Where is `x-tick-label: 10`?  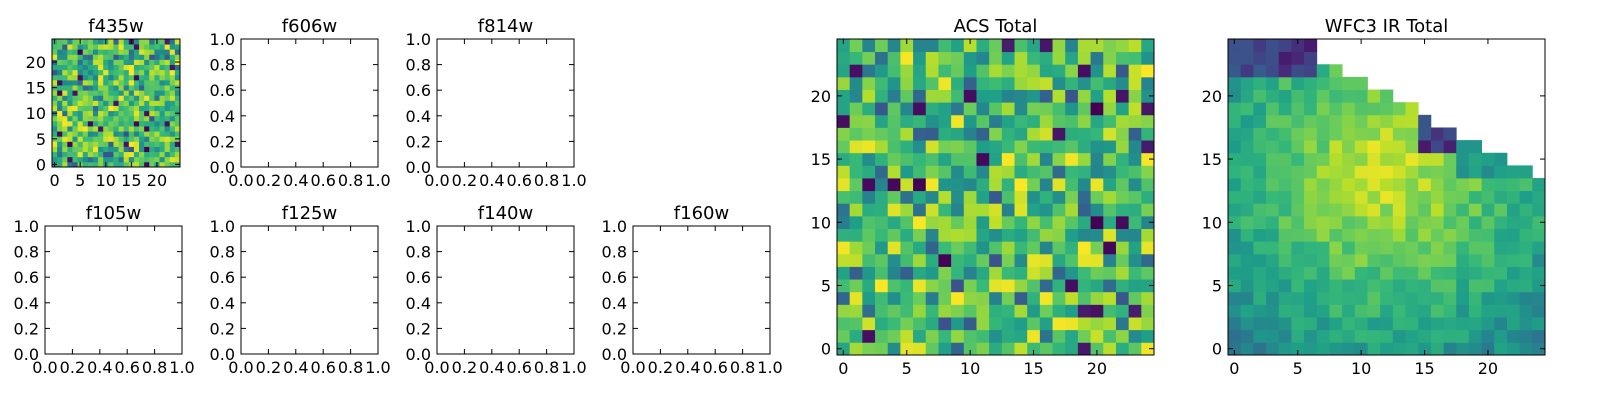
x-tick-label: 10 is located at coordinates (106, 180).